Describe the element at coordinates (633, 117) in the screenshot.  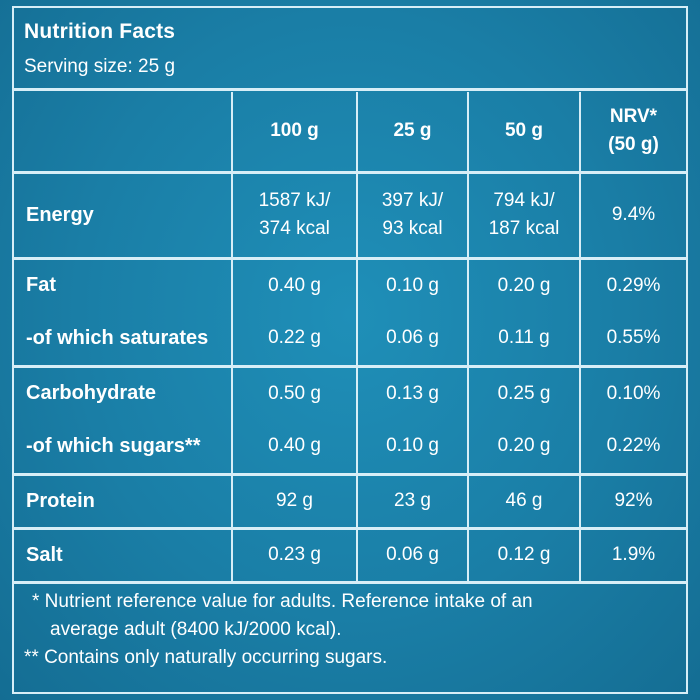
I see `nrv-header-line1: NRV*` at that location.